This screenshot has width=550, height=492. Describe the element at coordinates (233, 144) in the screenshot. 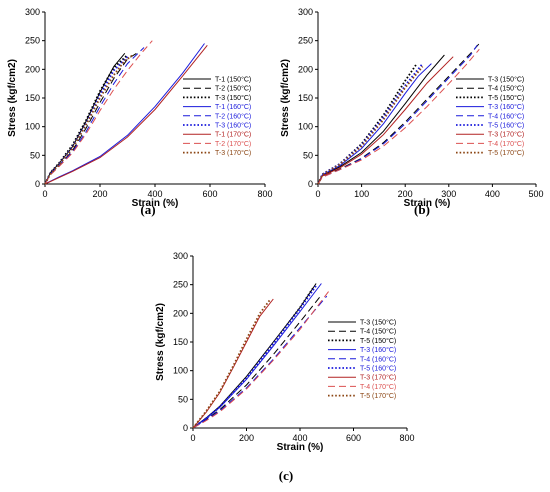

I see `legend-label: T-2 (170°C)` at that location.